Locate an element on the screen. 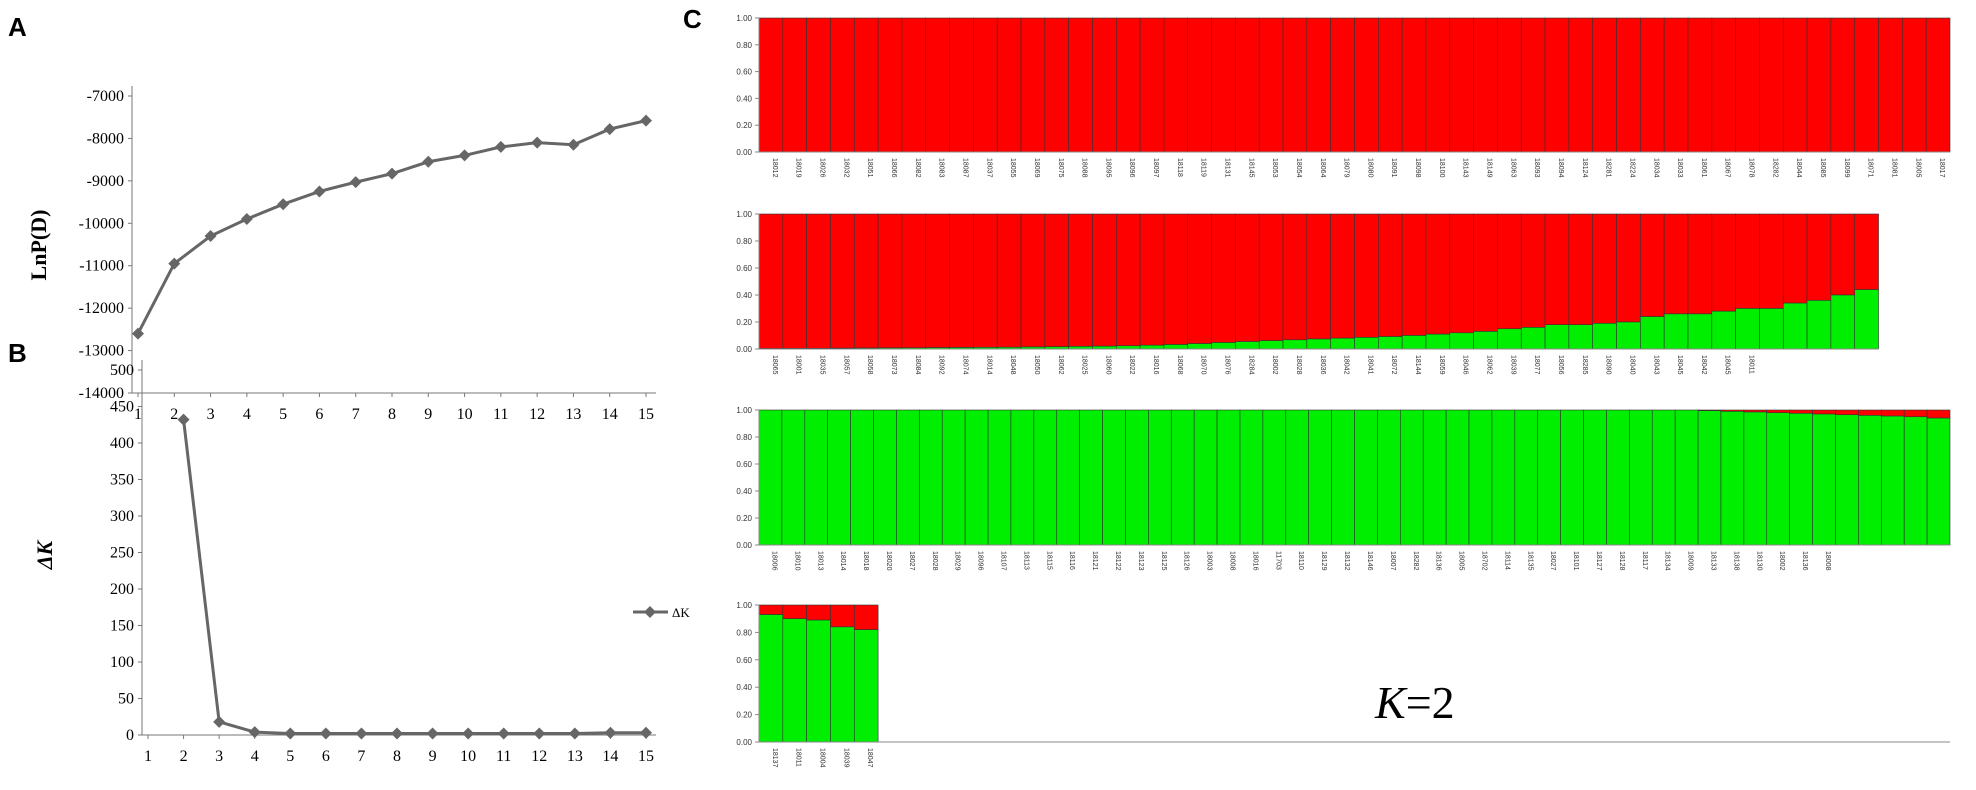 The image size is (1976, 790). sample-label: 18096 is located at coordinates (1131, 168).